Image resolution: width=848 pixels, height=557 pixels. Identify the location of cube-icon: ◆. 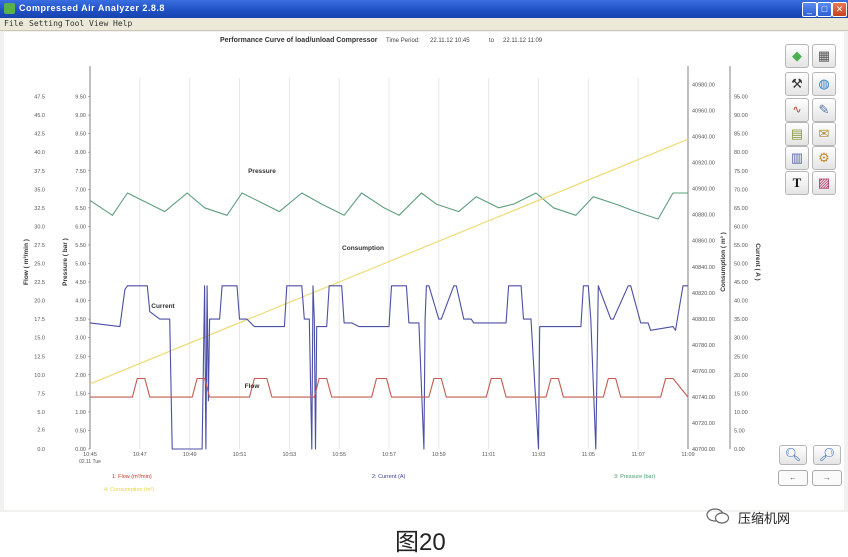
(797, 56).